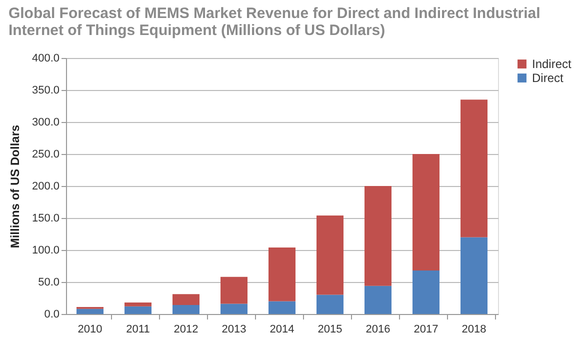 Image resolution: width=580 pixels, height=348 pixels. I want to click on y-tick-label: 50.0, so click(49, 282).